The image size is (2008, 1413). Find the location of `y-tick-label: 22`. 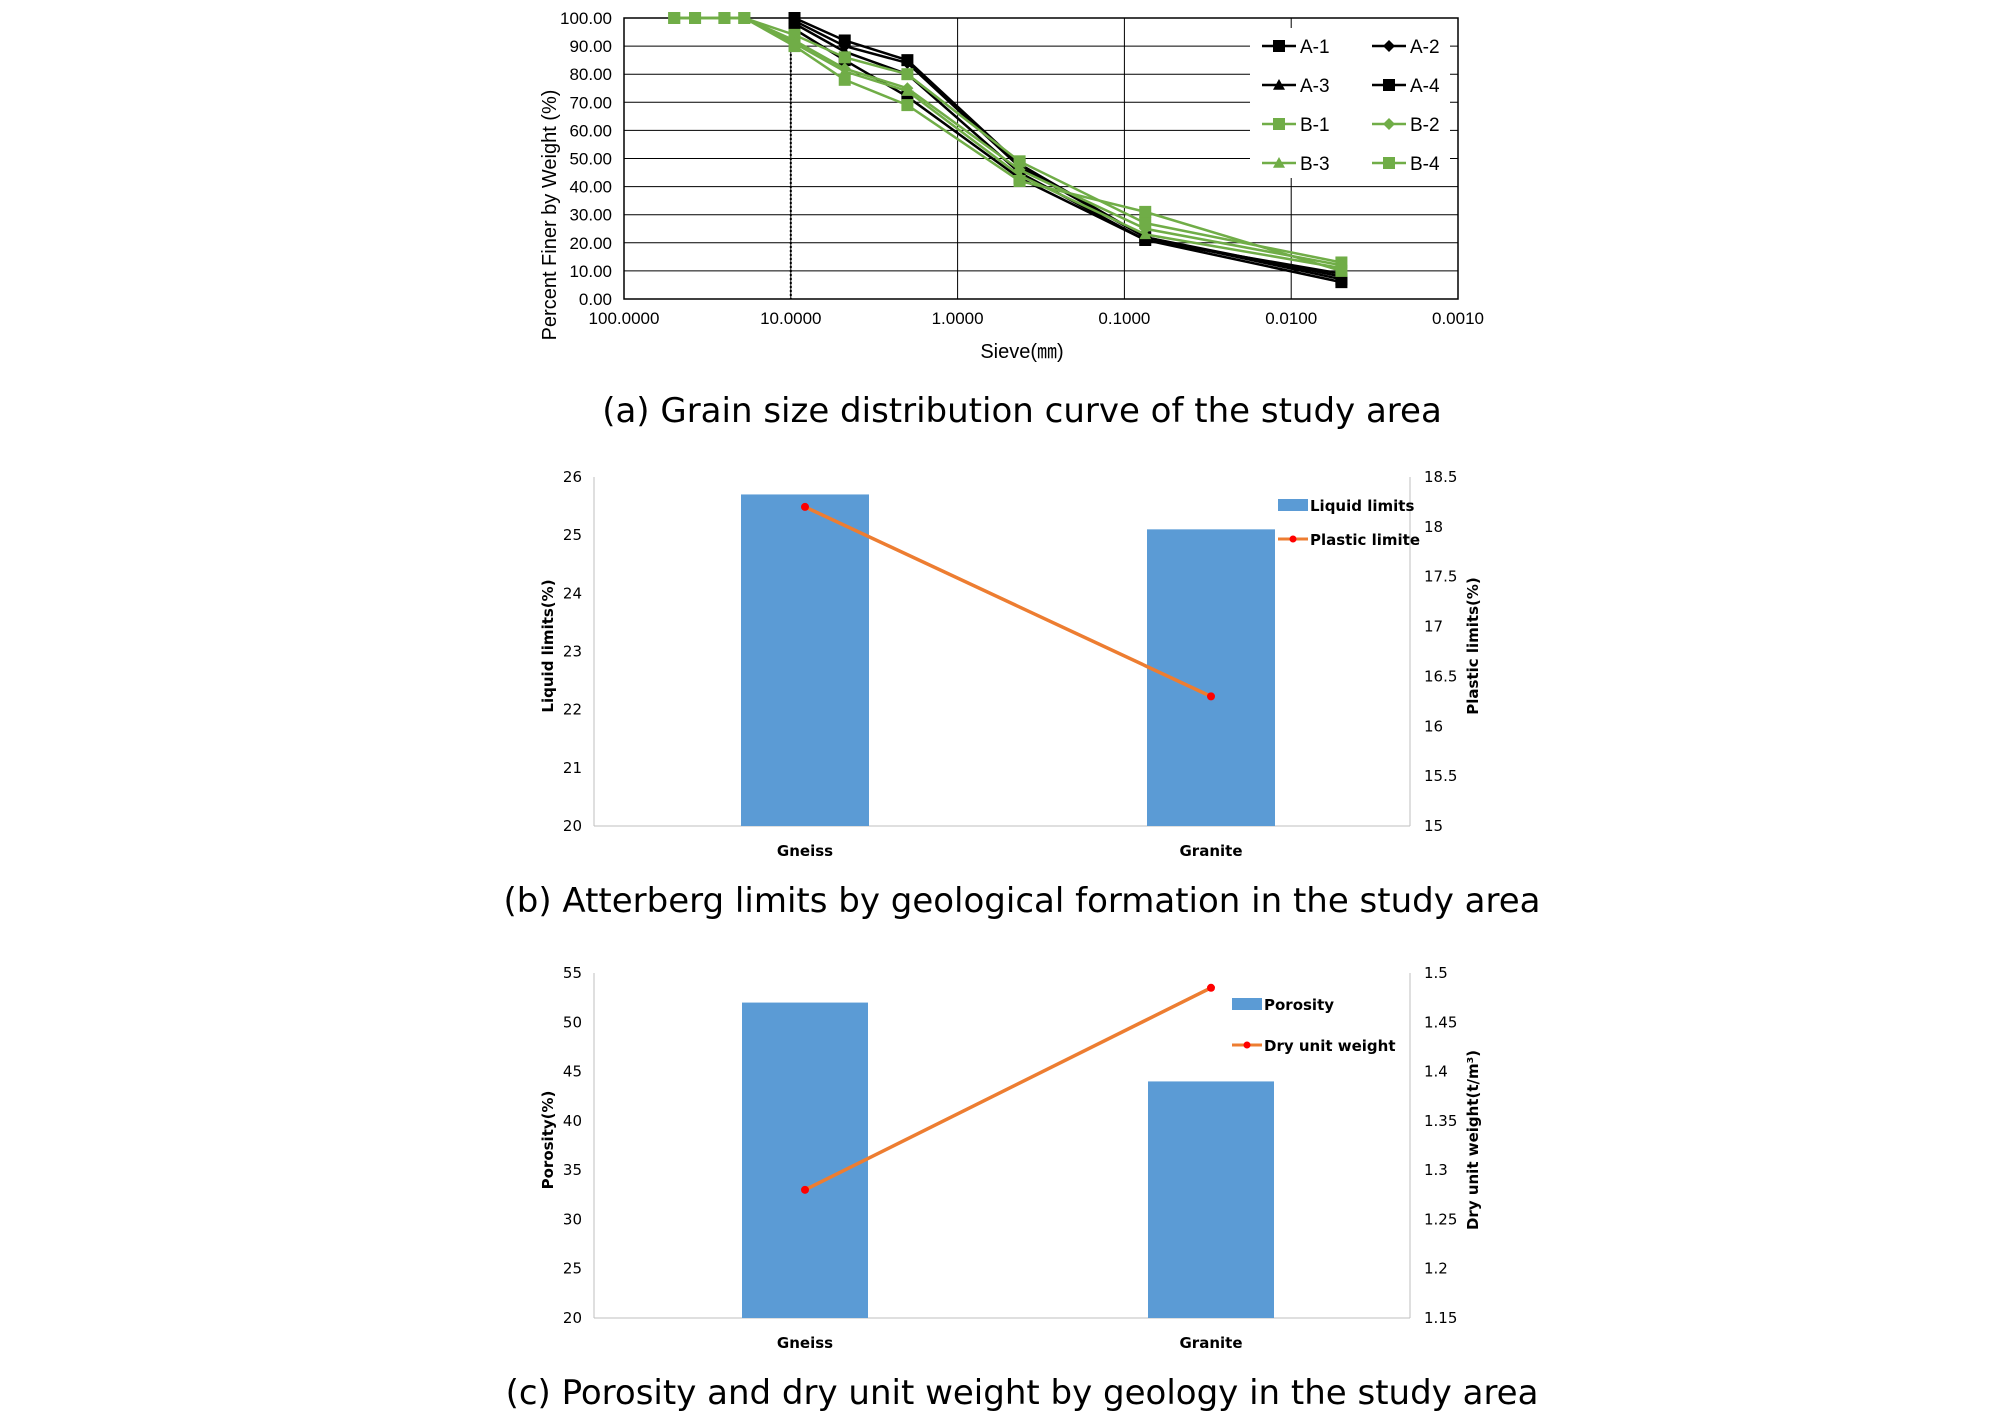

y-tick-label: 22 is located at coordinates (572, 710).